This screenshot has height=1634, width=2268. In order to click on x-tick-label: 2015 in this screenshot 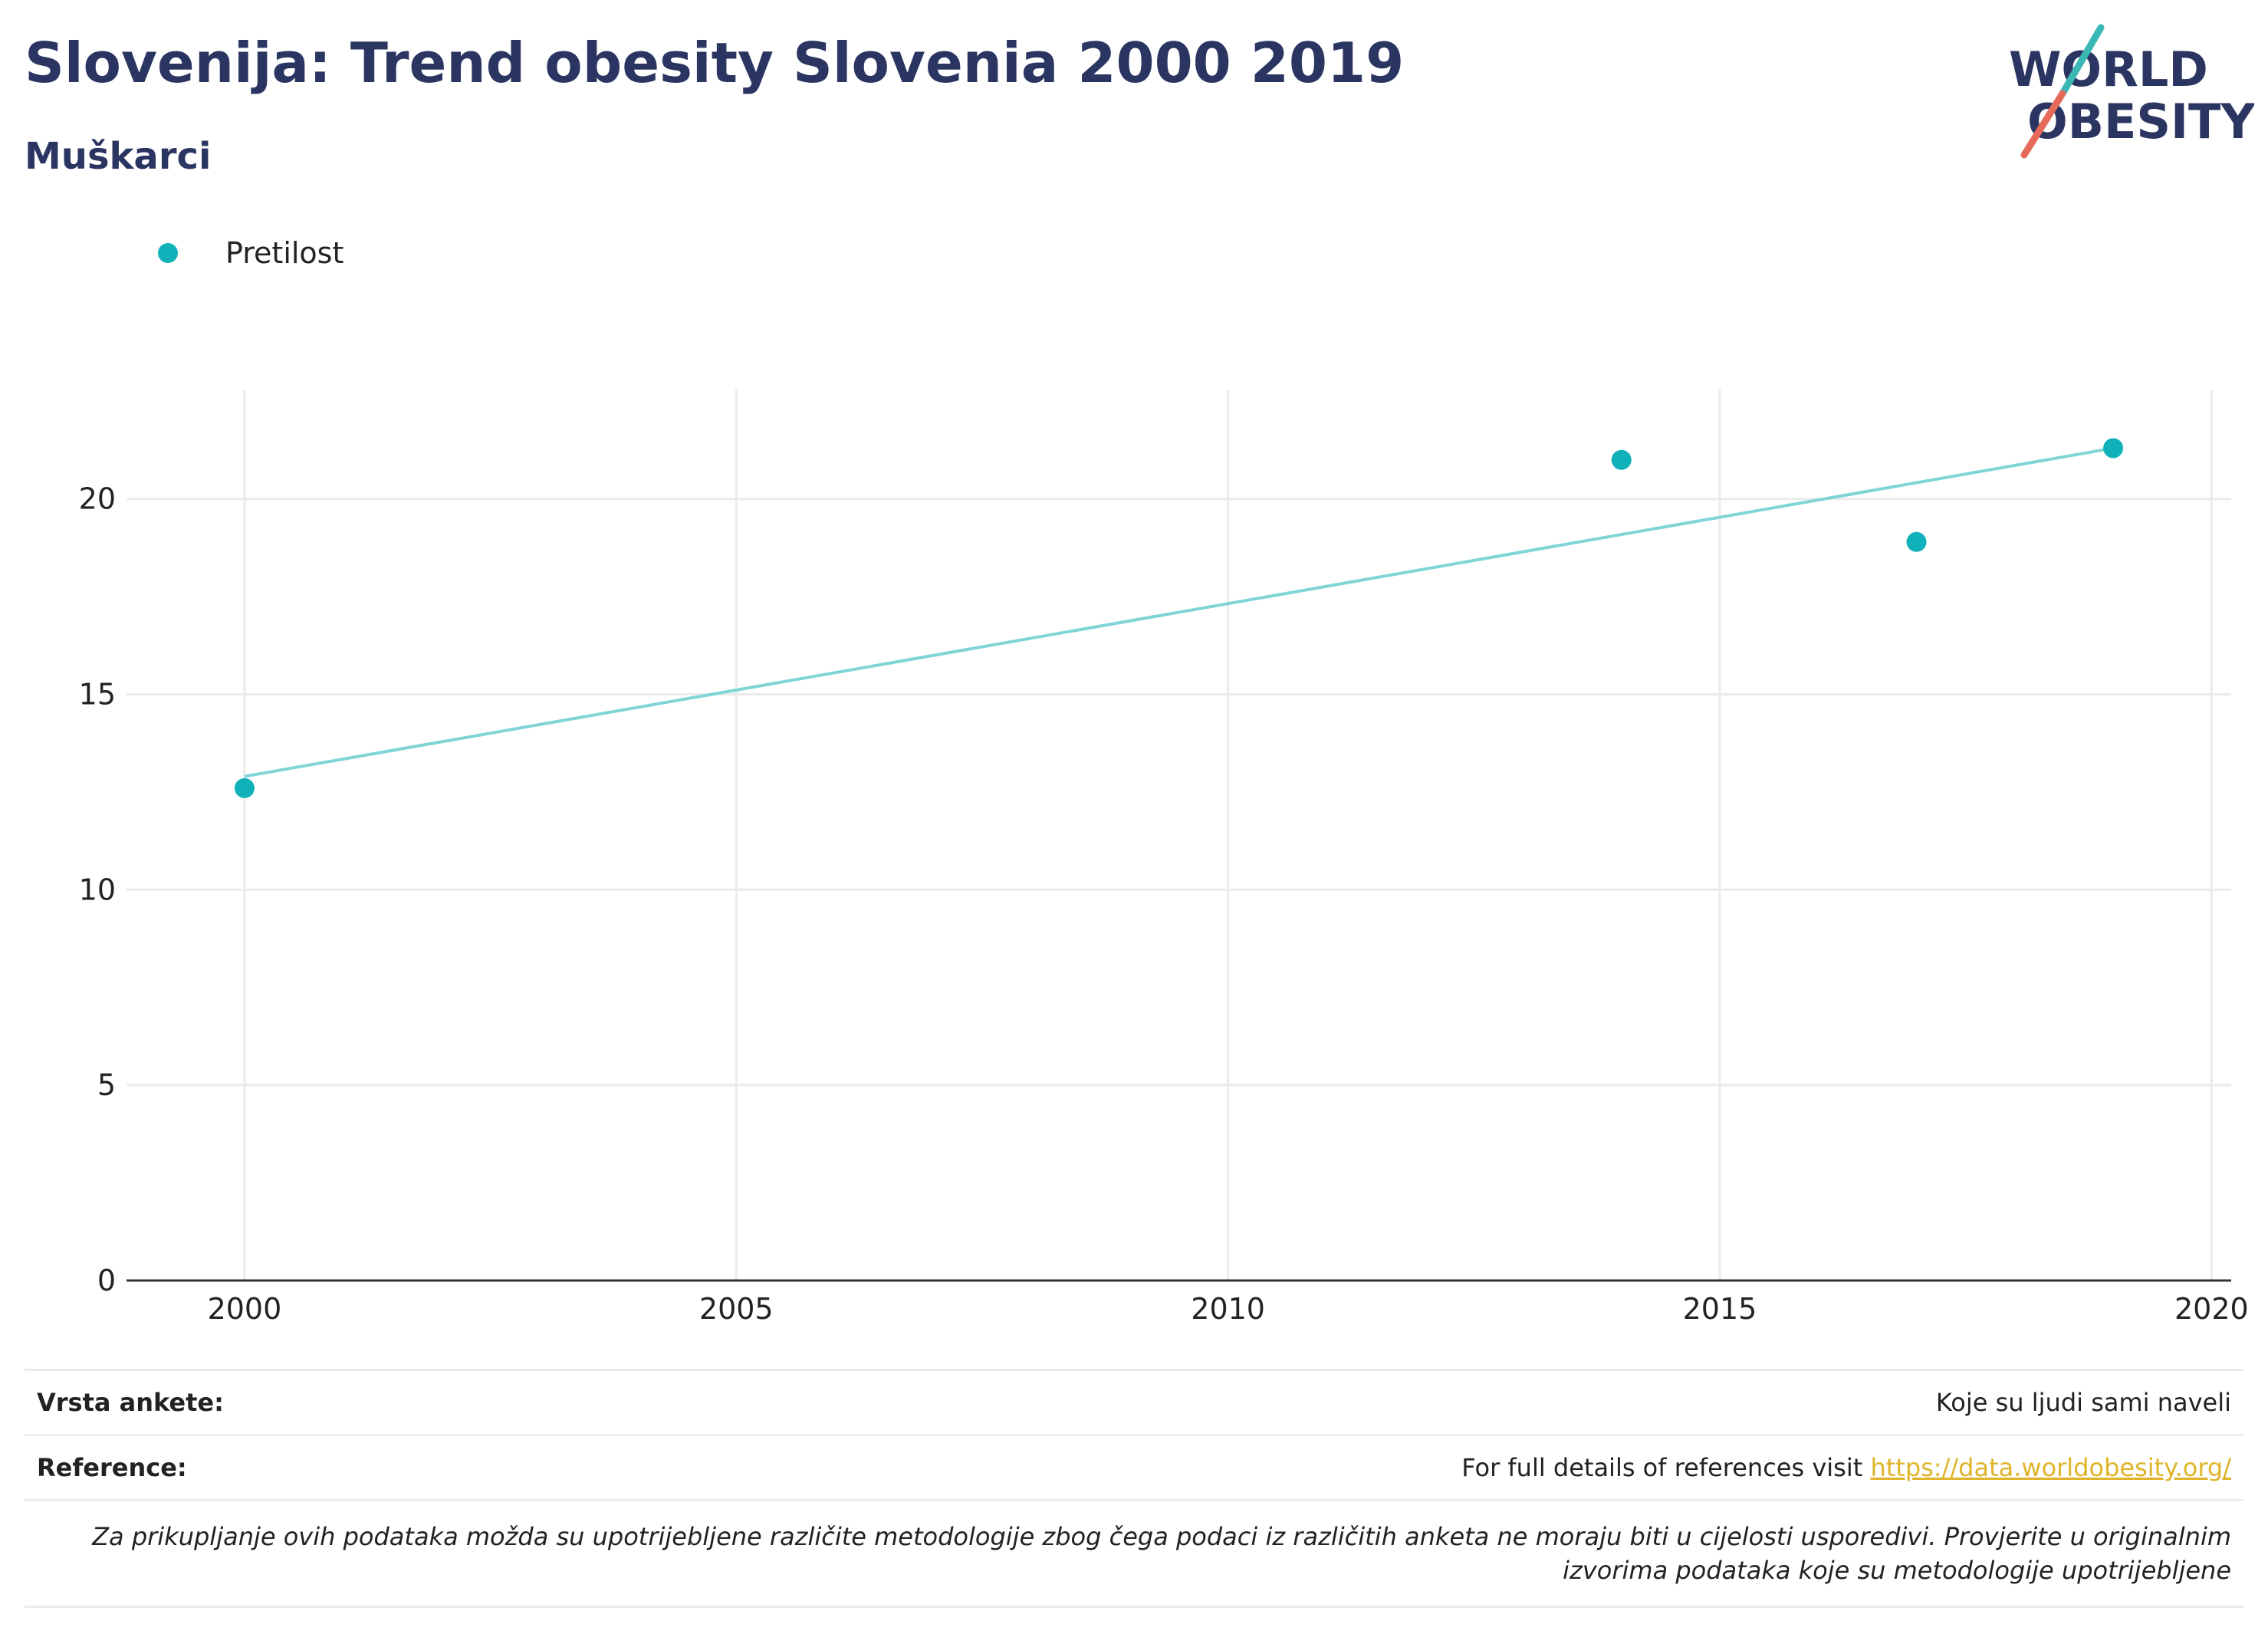, I will do `click(1720, 1309)`.